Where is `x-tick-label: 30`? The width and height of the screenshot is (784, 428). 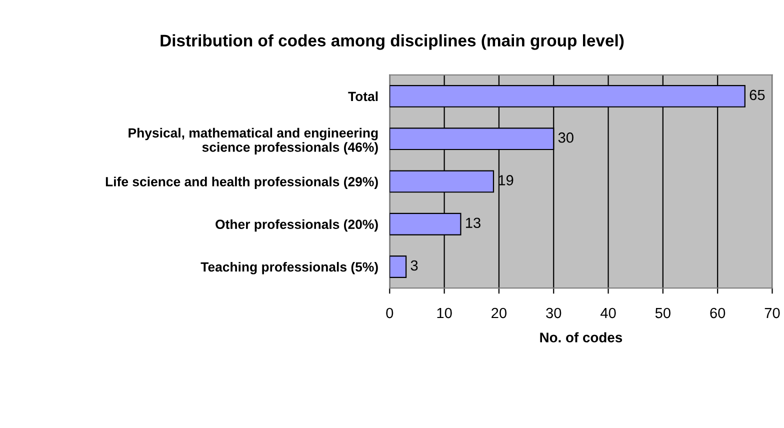
x-tick-label: 30 is located at coordinates (554, 313).